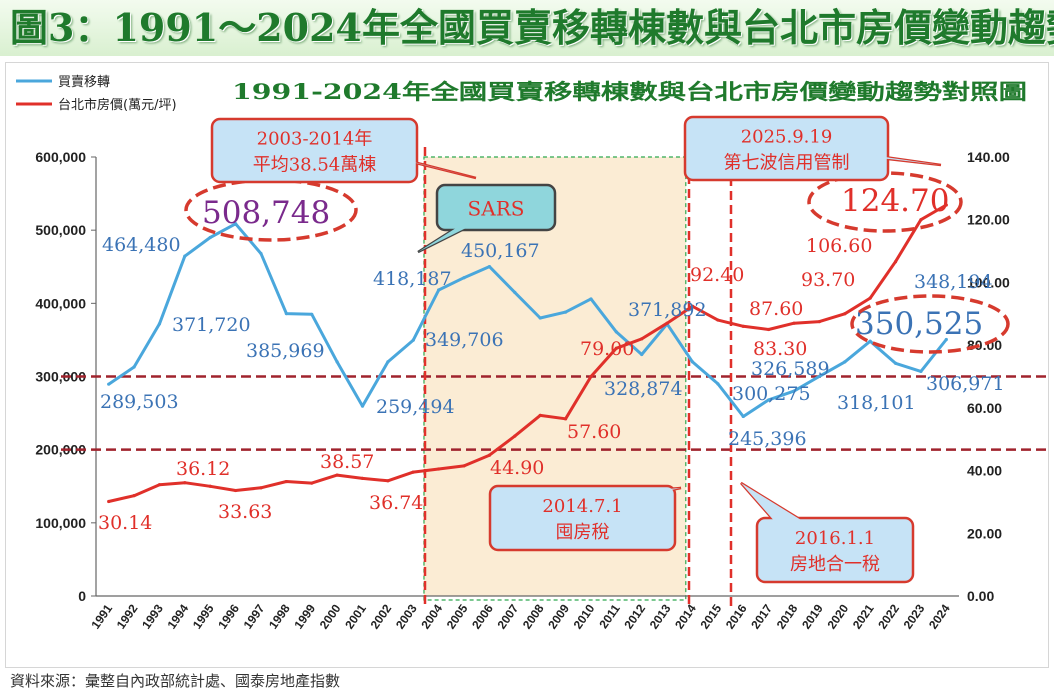  What do you see at coordinates (667, 310) in the screenshot?
I see `transfer-data-label: 371,892` at bounding box center [667, 310].